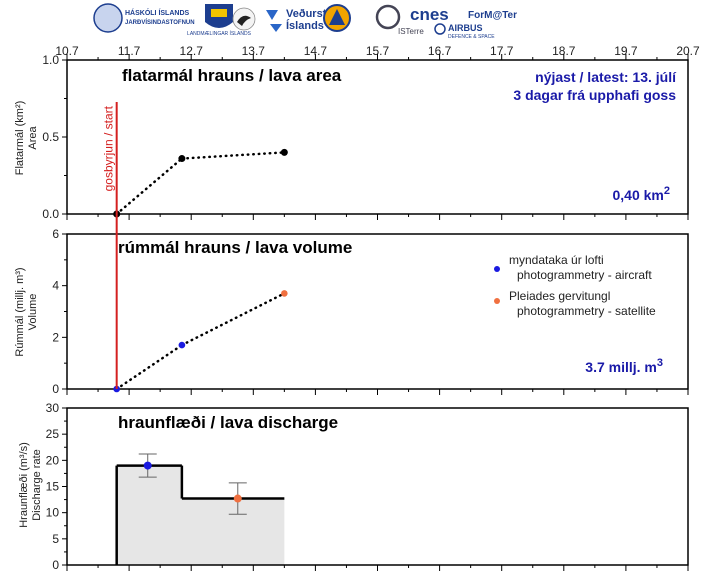  What do you see at coordinates (594, 95) in the screenshot?
I see `days-since-start-annotation: 3 dagar frá upphafi goss` at bounding box center [594, 95].